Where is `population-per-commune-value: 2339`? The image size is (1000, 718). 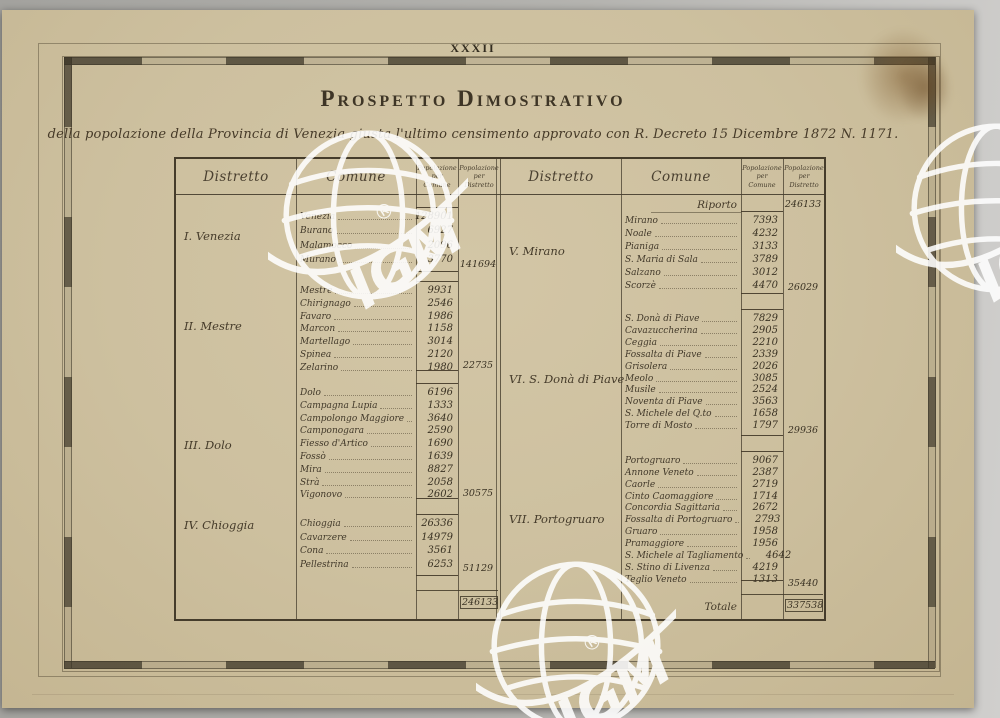 population-per-commune-value: 2339 is located at coordinates (765, 354).